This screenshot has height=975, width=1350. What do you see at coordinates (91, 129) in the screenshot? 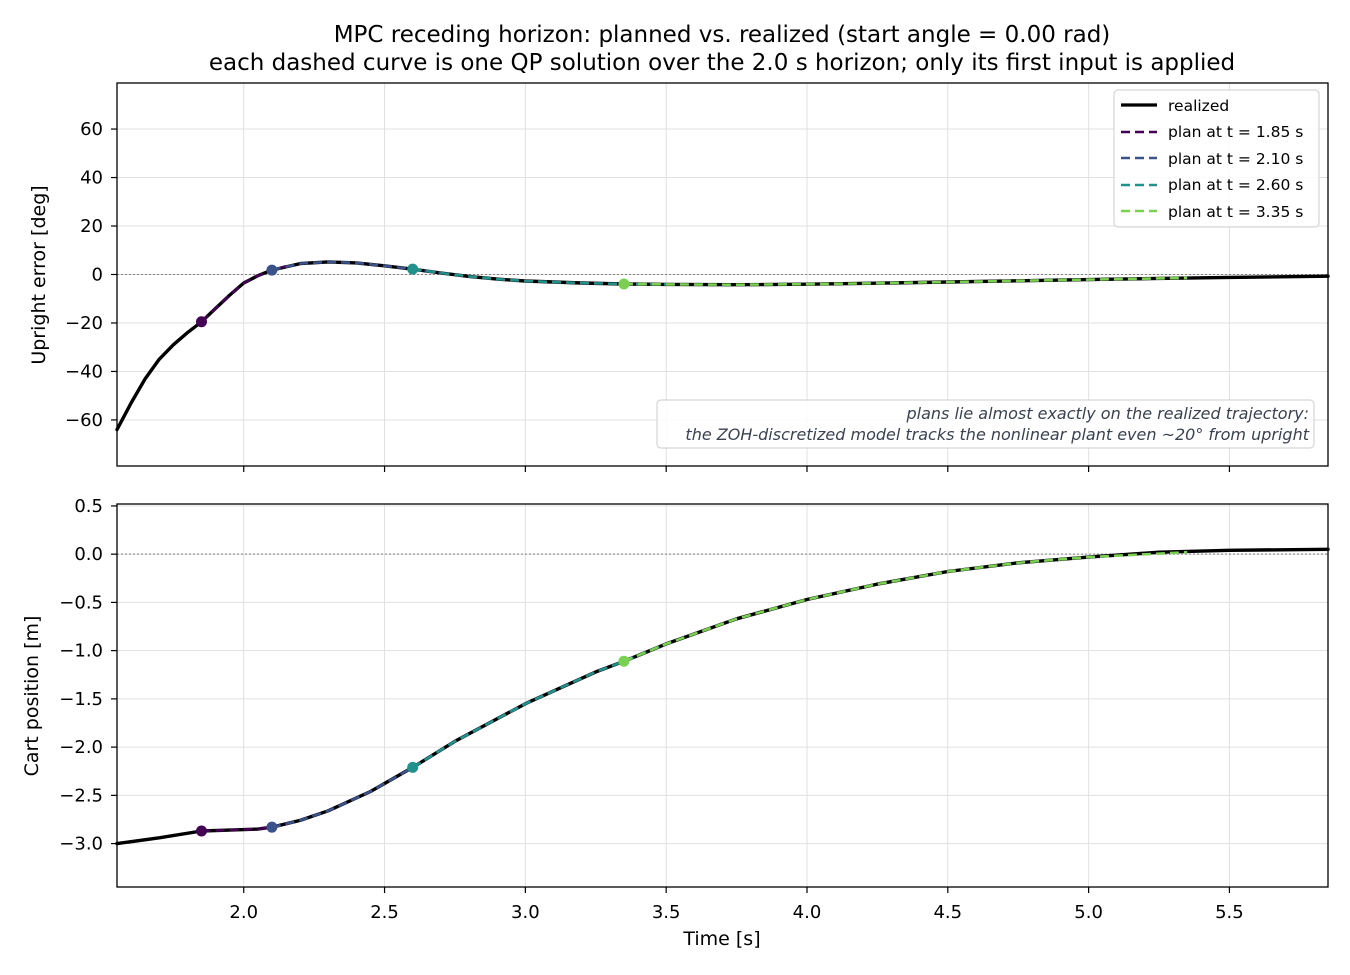
I see `upright-error-y-tick-label-60: 60` at bounding box center [91, 129].